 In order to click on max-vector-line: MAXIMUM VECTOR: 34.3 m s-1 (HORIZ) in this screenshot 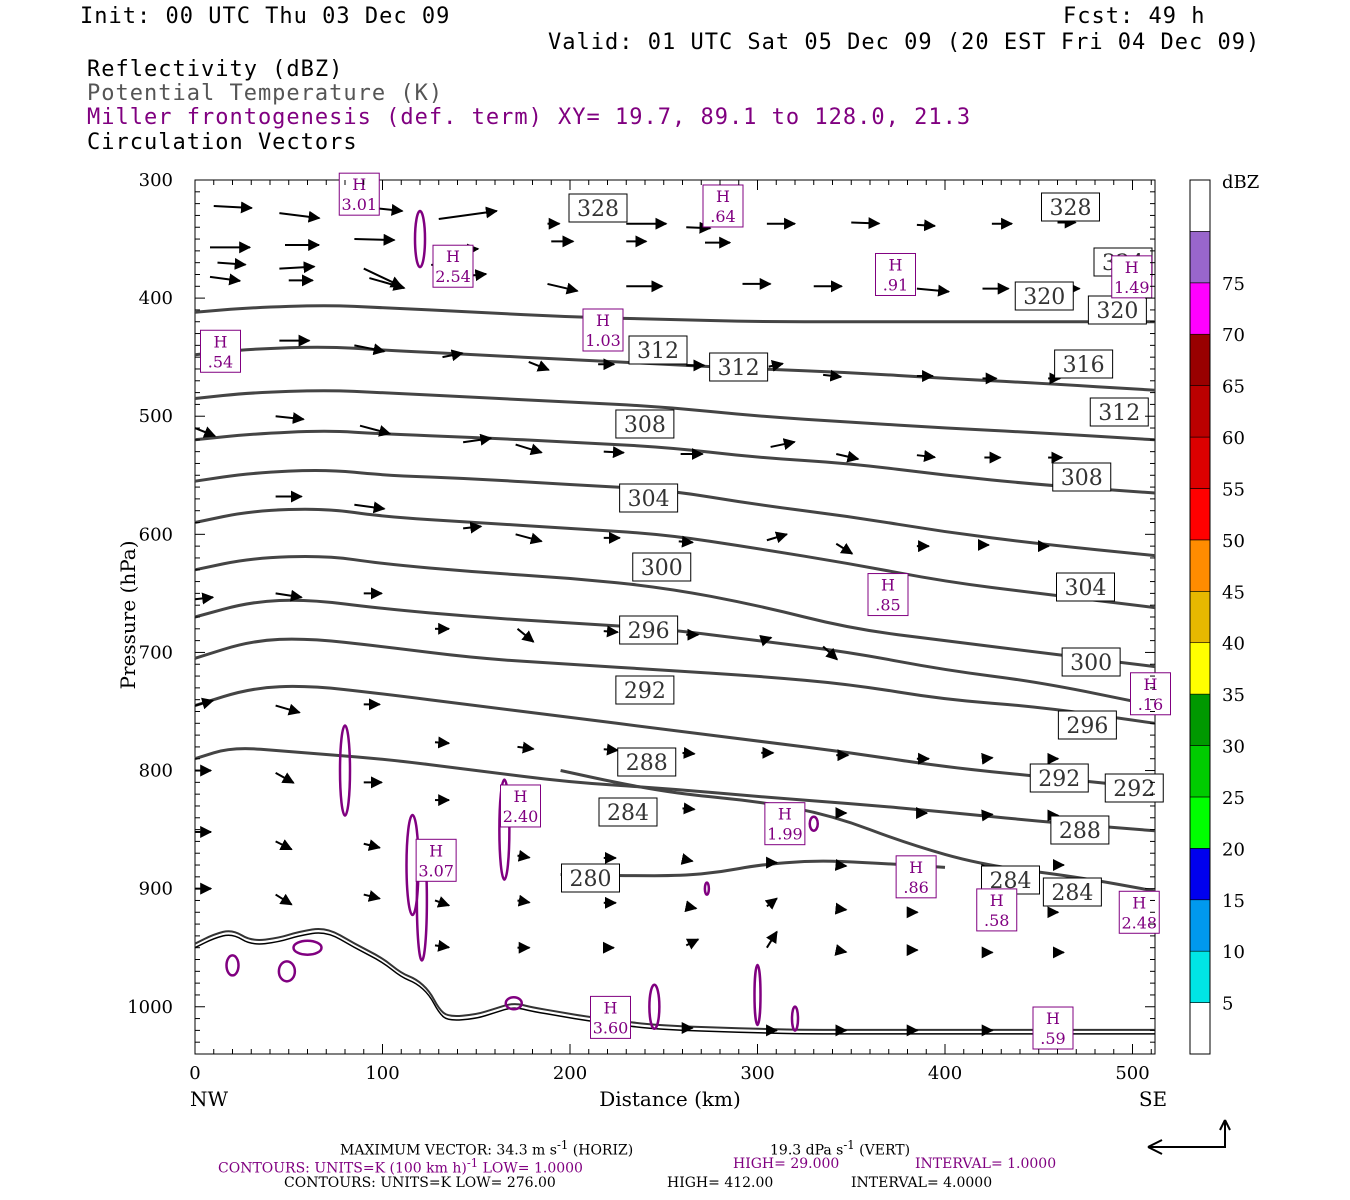, I will do `click(486, 1148)`.